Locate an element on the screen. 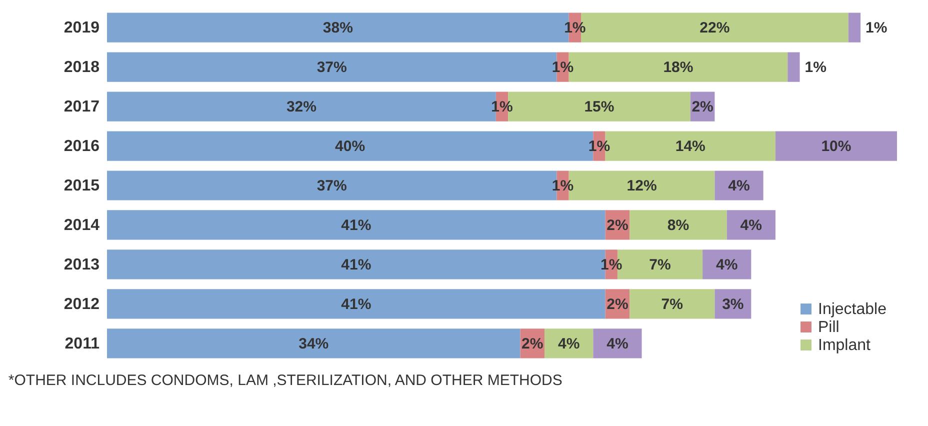 The width and height of the screenshot is (928, 426). y-tick-label: 2016 is located at coordinates (82, 147).